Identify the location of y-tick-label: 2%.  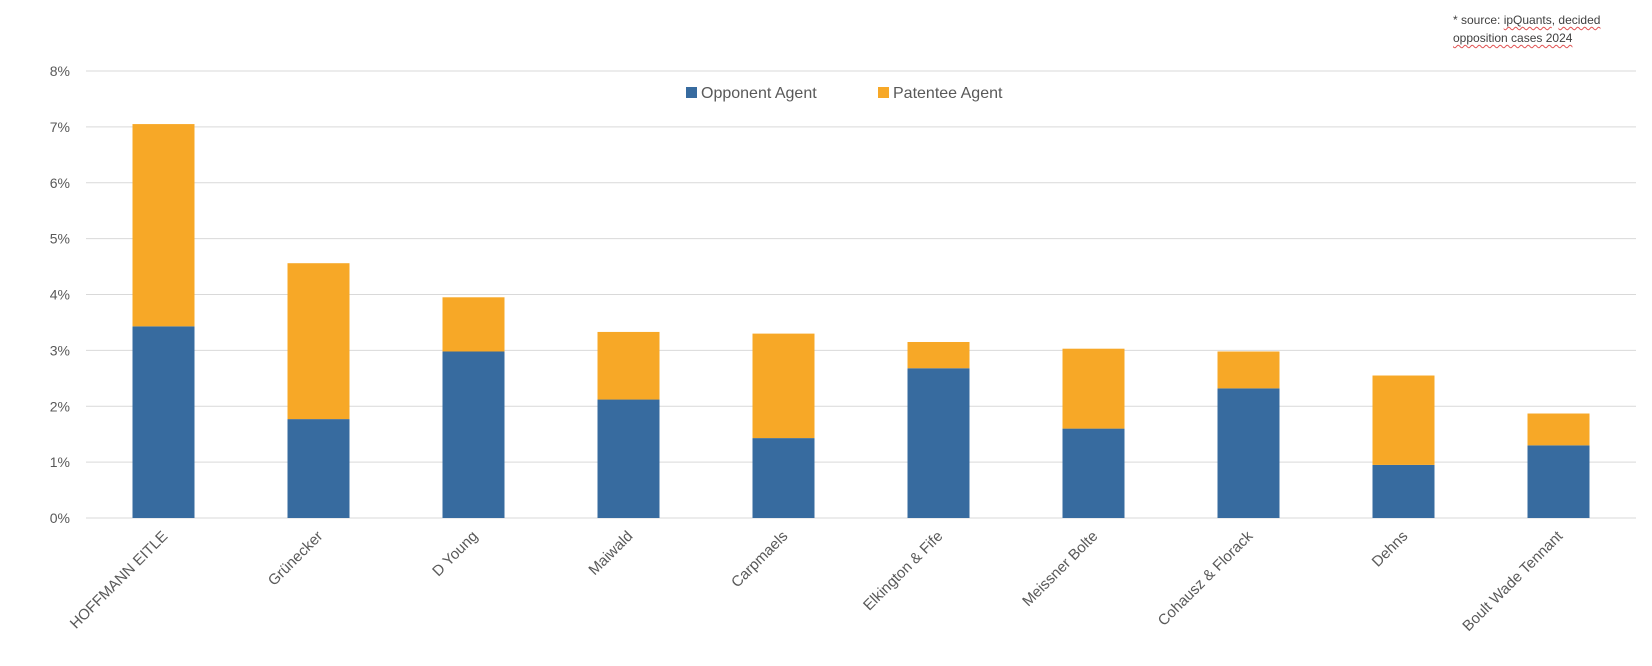
(60, 406).